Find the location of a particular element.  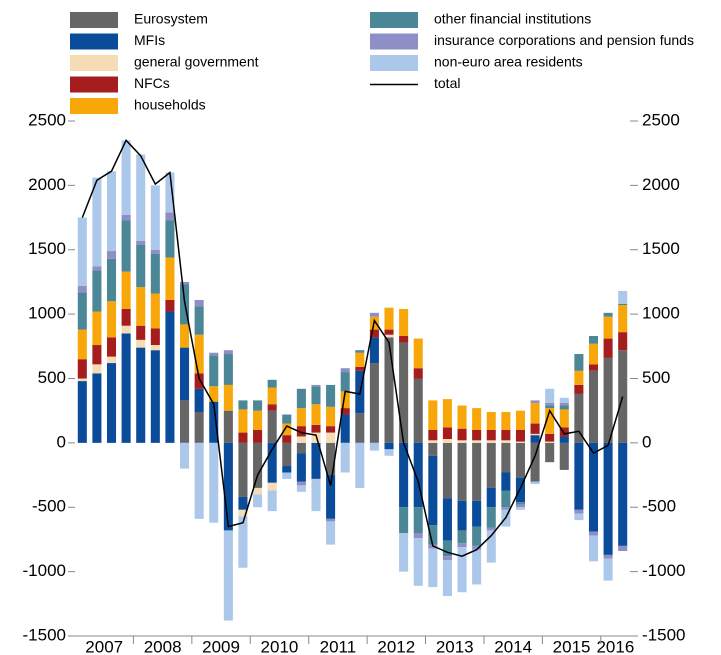

y-tick-label: 1000 is located at coordinates (47, 313).